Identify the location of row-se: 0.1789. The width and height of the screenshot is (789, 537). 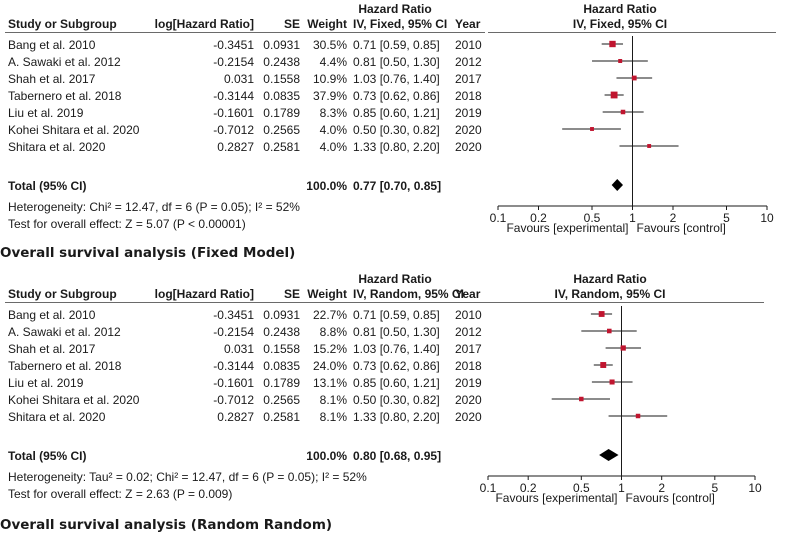
(281, 113).